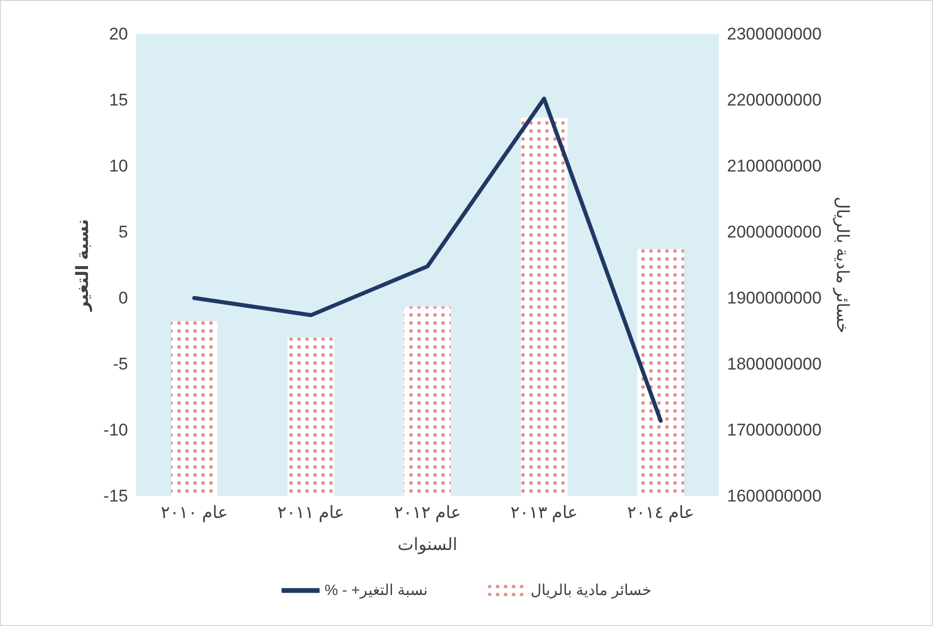 The height and width of the screenshot is (626, 933). What do you see at coordinates (118, 100) in the screenshot?
I see `y-tick-label: 15` at bounding box center [118, 100].